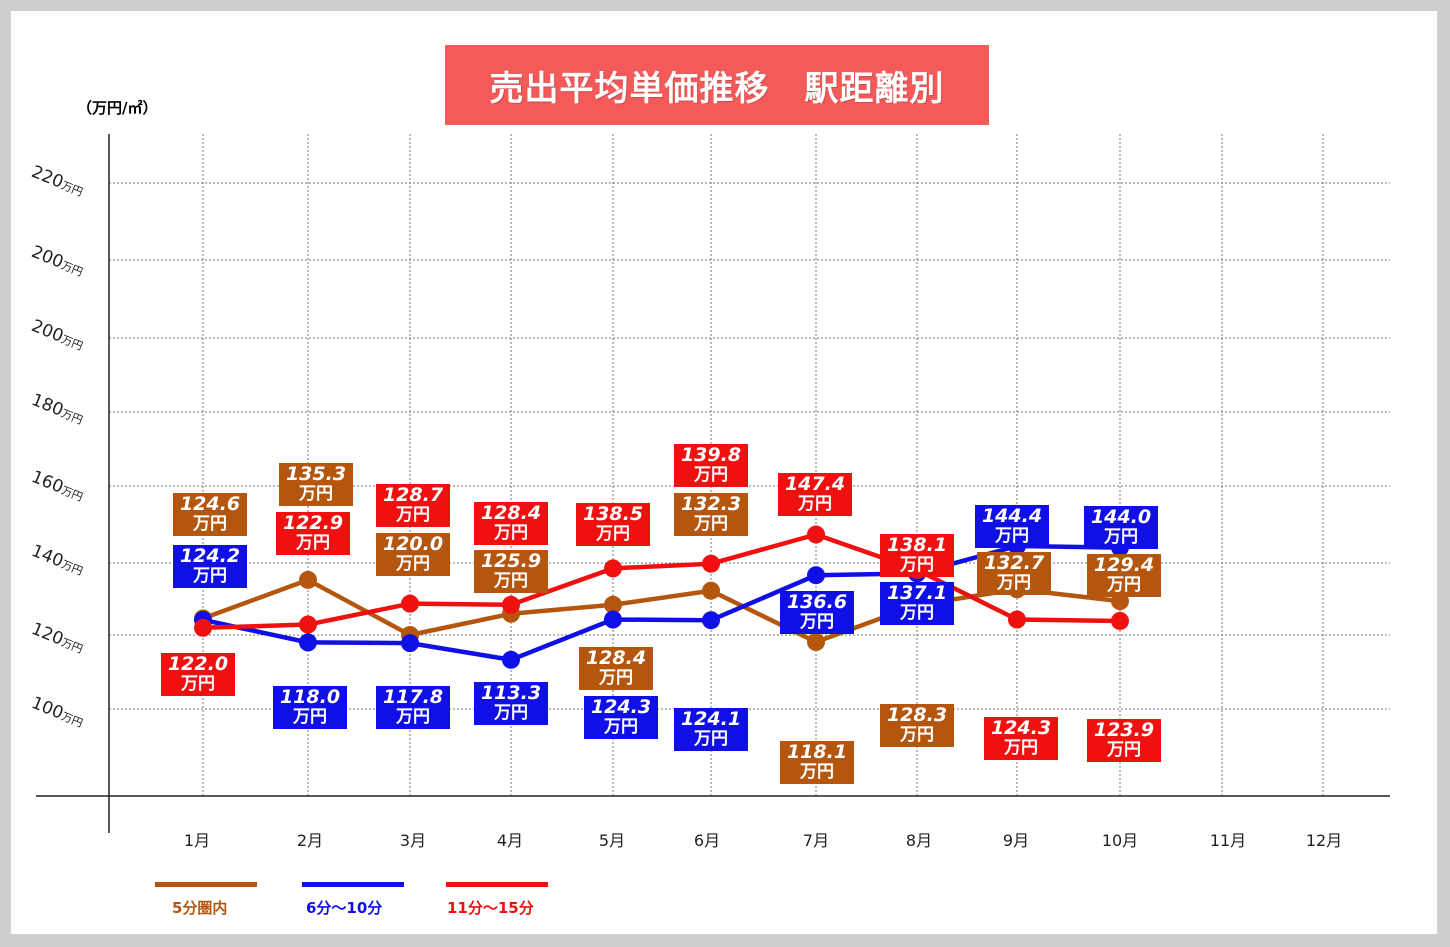 This screenshot has height=947, width=1450. I want to click on data-label-brown: 132.3 万円, so click(711, 514).